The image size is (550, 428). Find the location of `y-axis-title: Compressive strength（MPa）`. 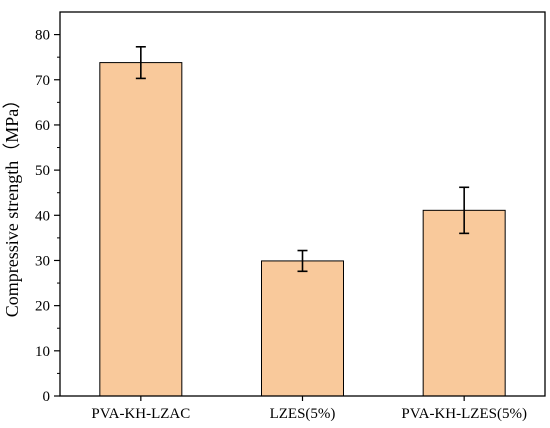

y-axis-title: Compressive strength（MPa） is located at coordinates (12, 204).